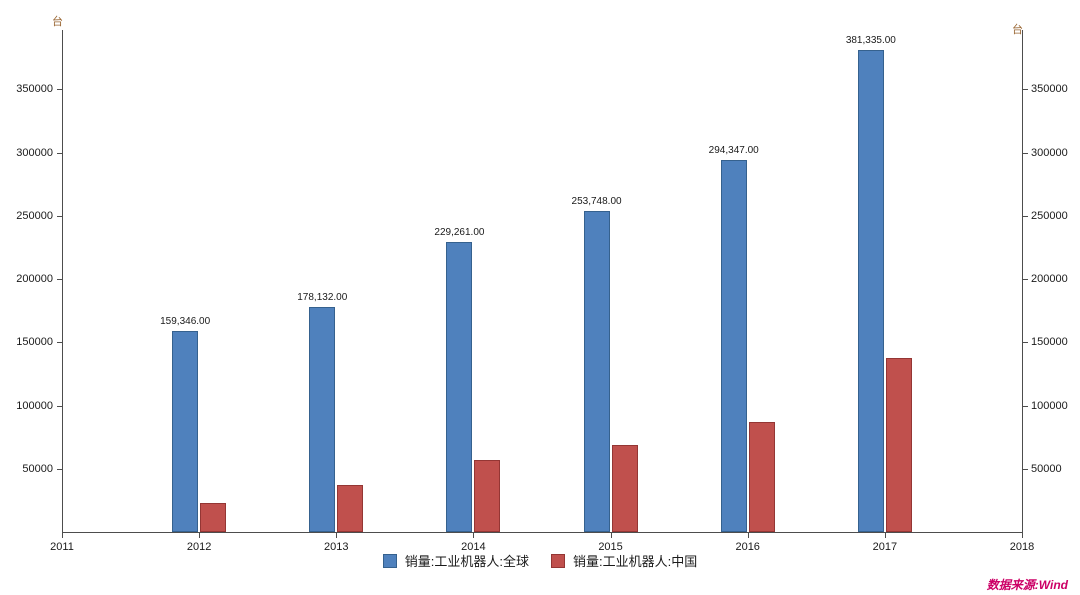  What do you see at coordinates (1017, 30) in the screenshot?
I see `y-axis-unit-right: 台` at bounding box center [1017, 30].